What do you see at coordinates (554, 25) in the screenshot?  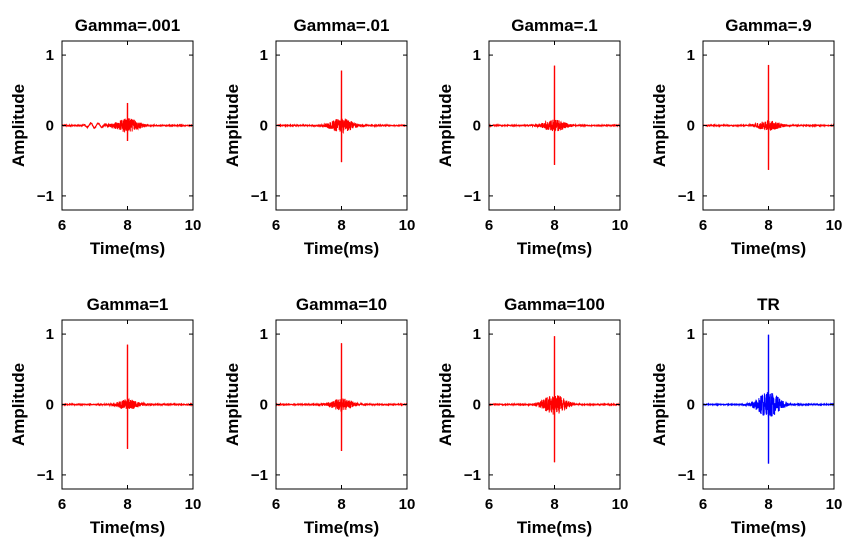 I see `chart-title: Gamma=.1` at bounding box center [554, 25].